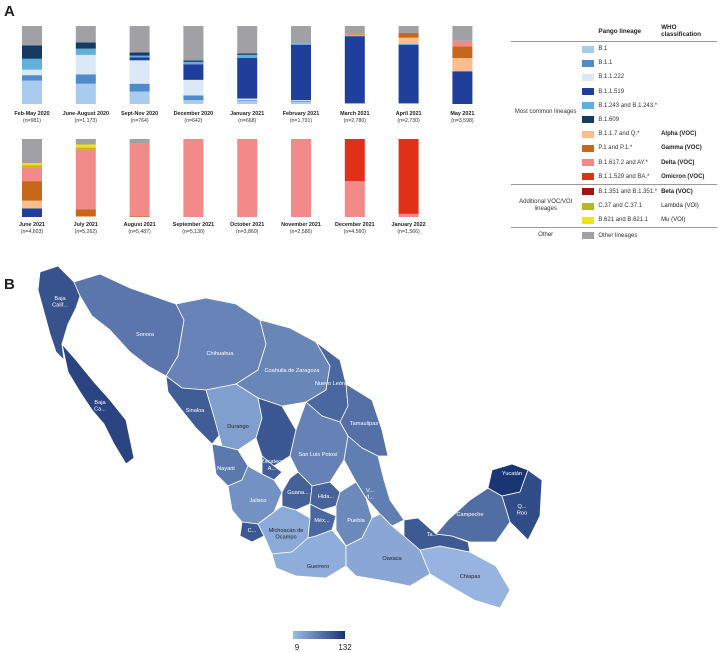 This screenshot has height=653, width=720. What do you see at coordinates (32, 225) in the screenshot?
I see `bar-category-label: June 2021` at bounding box center [32, 225].